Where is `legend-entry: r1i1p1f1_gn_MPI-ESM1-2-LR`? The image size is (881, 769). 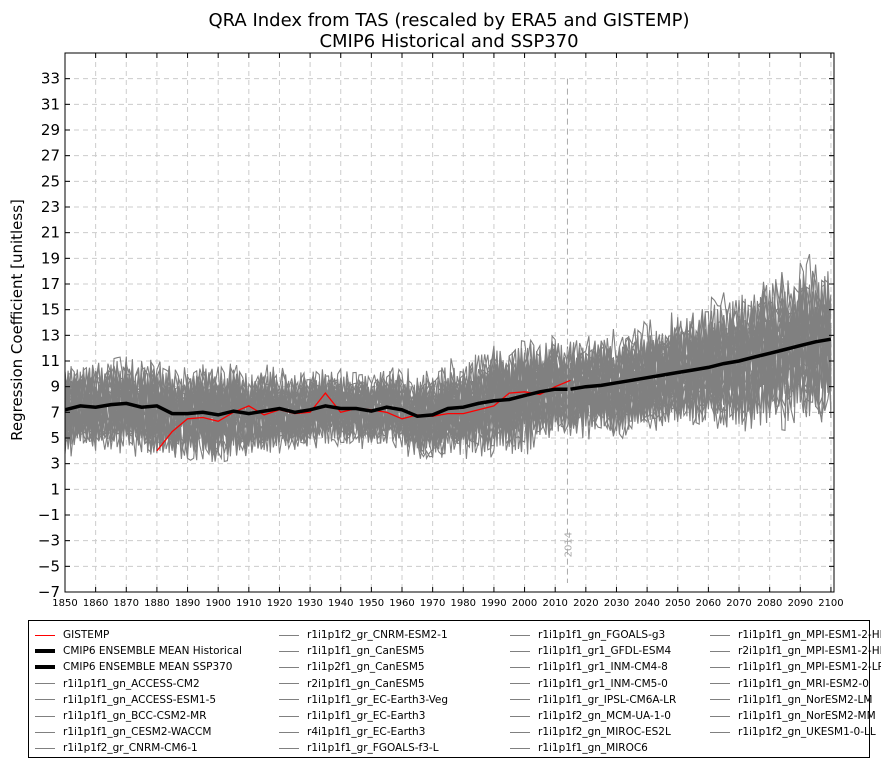 legend-entry: r1i1p1f1_gn_MPI-ESM1-2-LR is located at coordinates (795, 667).